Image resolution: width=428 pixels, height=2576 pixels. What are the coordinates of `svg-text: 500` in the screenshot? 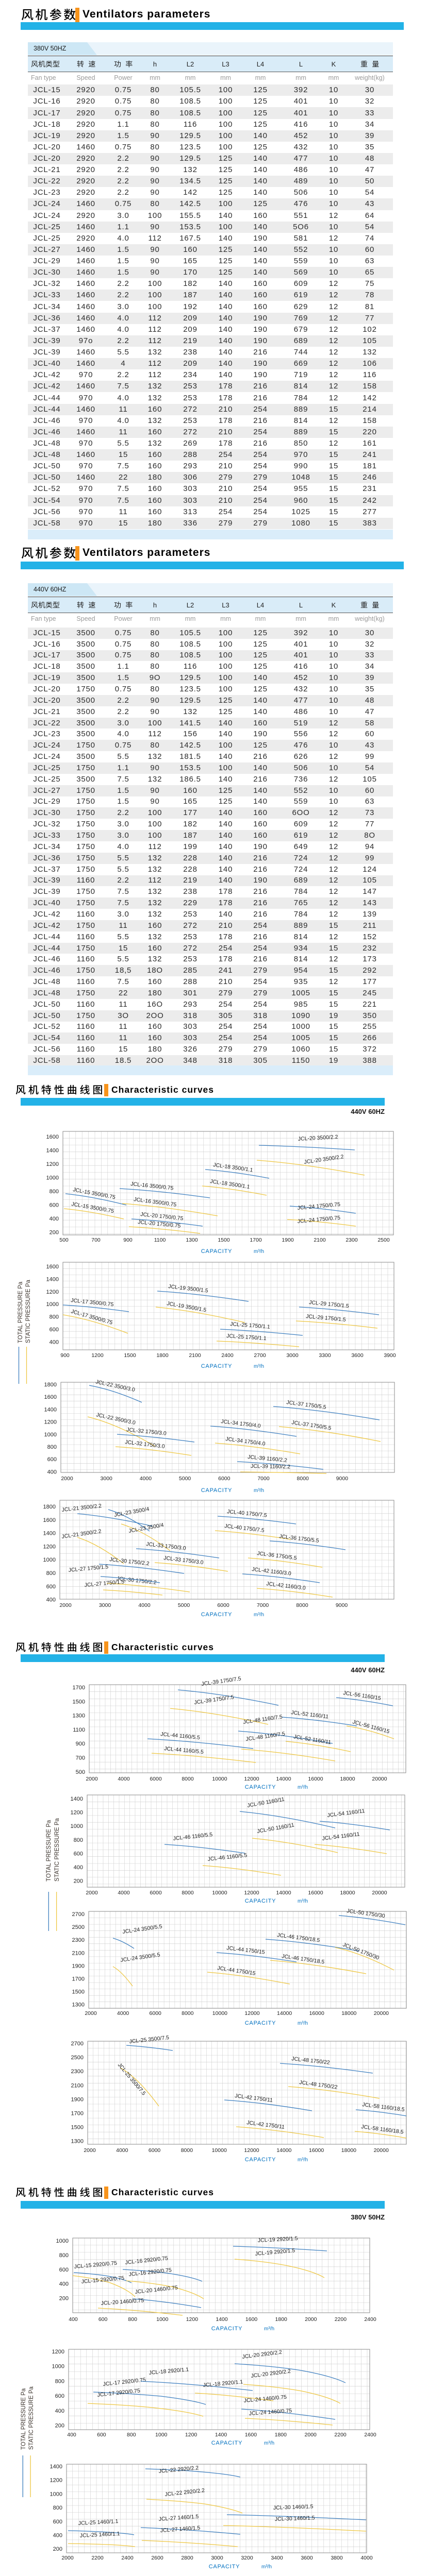 It's located at (64, 1240).